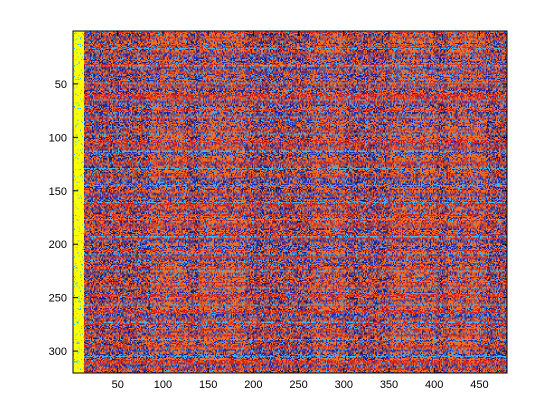 The height and width of the screenshot is (420, 560). I want to click on x-tick-label: 250, so click(298, 385).